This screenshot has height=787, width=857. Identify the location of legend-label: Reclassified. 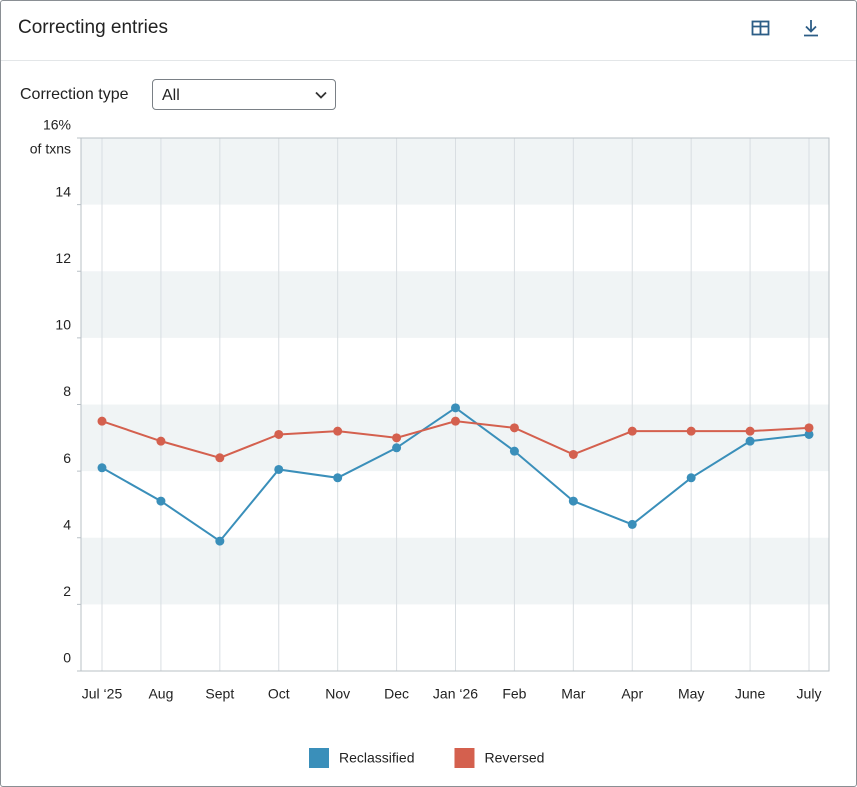
(376, 758).